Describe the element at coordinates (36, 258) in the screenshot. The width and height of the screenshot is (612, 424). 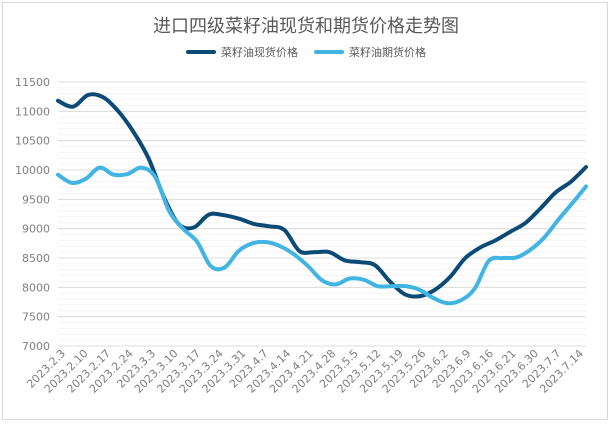
I see `y-tick-label: 8500` at that location.